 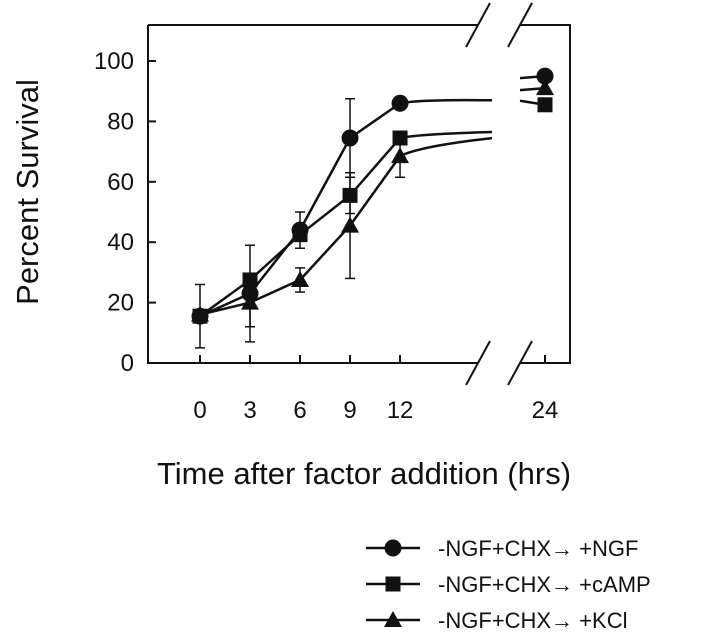 What do you see at coordinates (120, 182) in the screenshot?
I see `y-tick-label: 60` at bounding box center [120, 182].